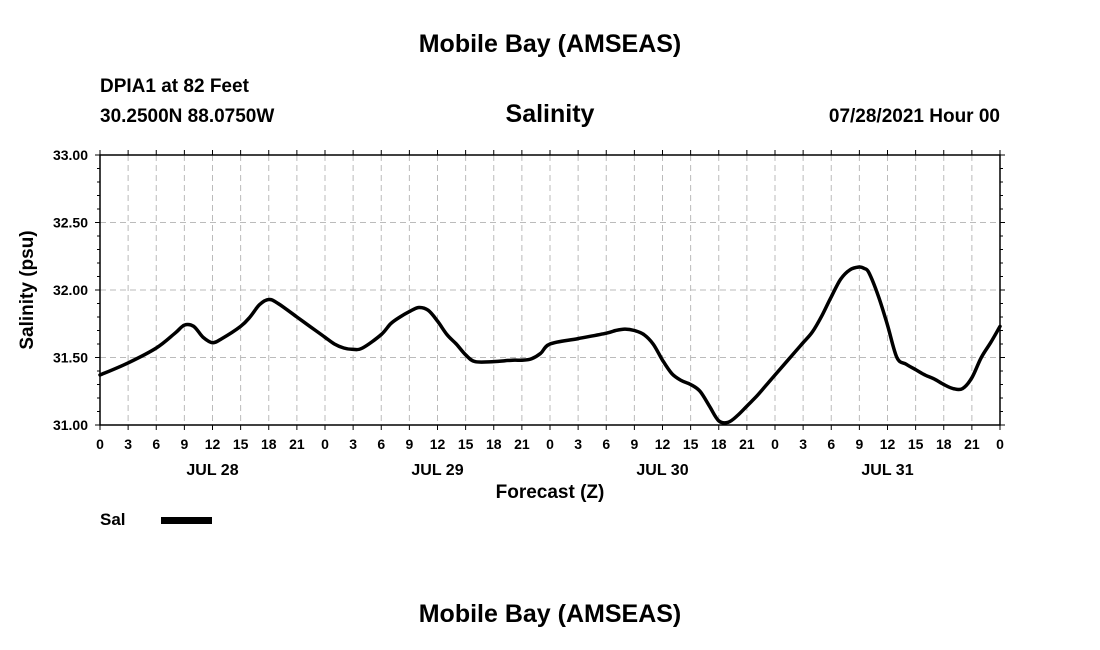 The width and height of the screenshot is (1100, 650). What do you see at coordinates (887, 470) in the screenshot?
I see `x-day-label: JUL 31` at bounding box center [887, 470].